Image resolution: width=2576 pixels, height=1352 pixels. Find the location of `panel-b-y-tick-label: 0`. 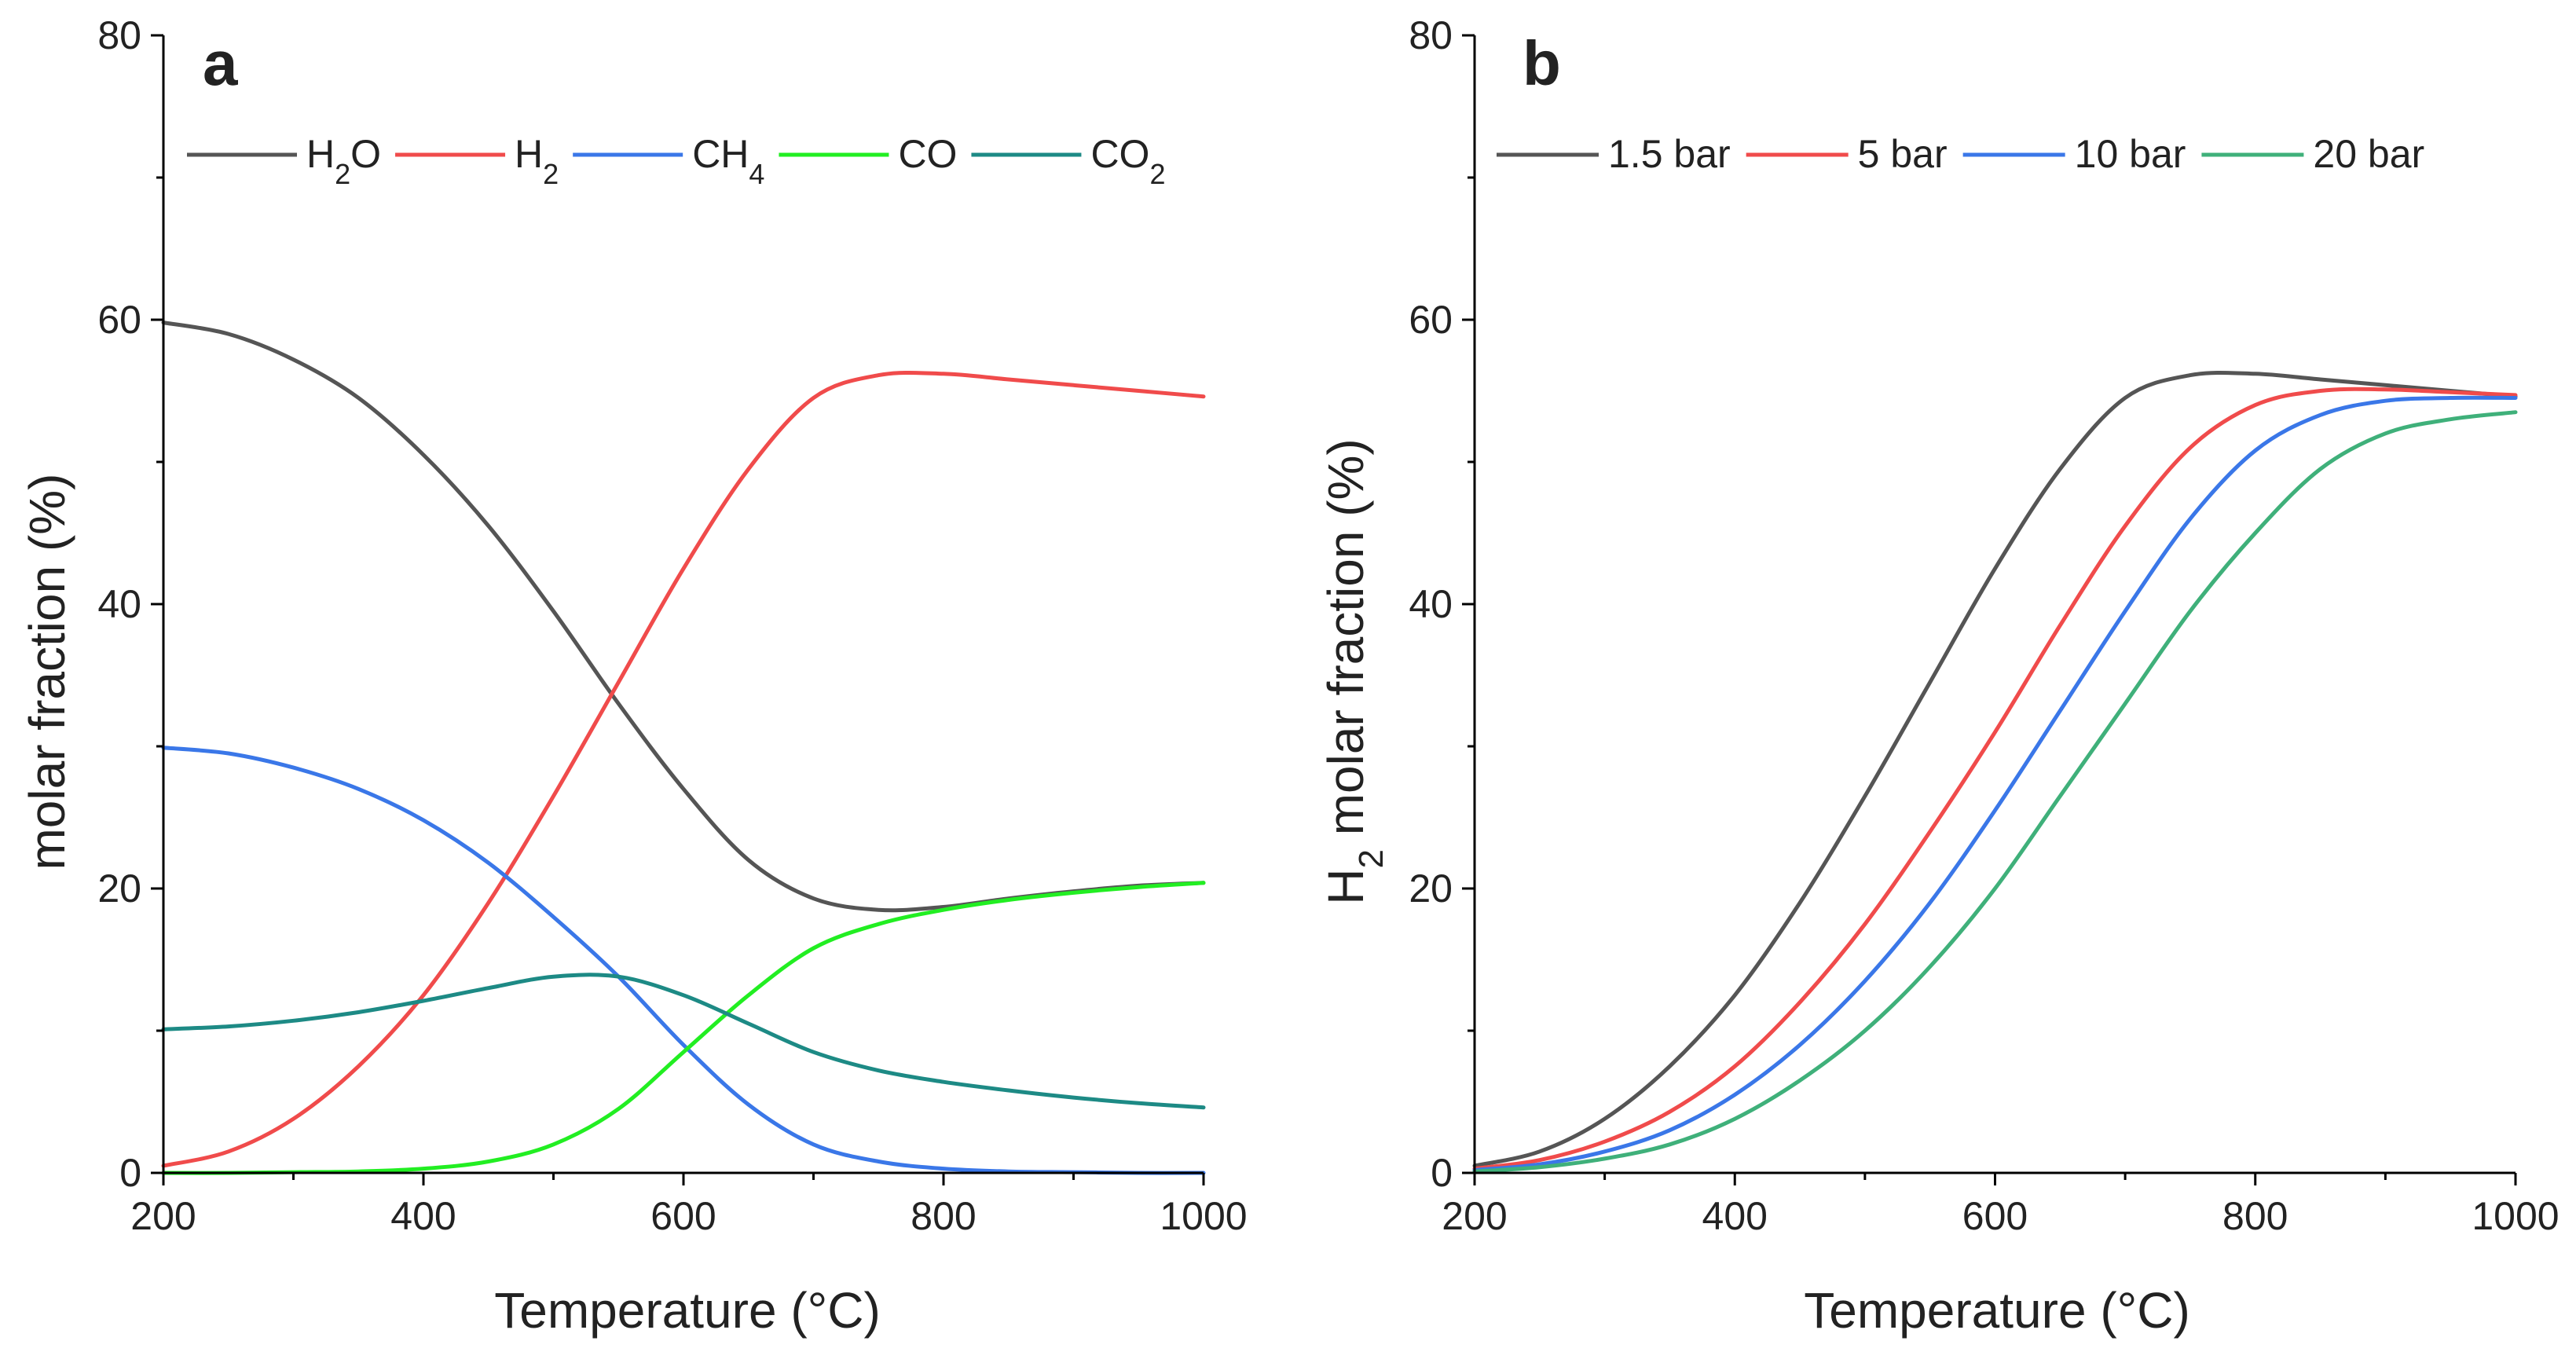

panel-b-y-tick-label: 0 is located at coordinates (1442, 1173).